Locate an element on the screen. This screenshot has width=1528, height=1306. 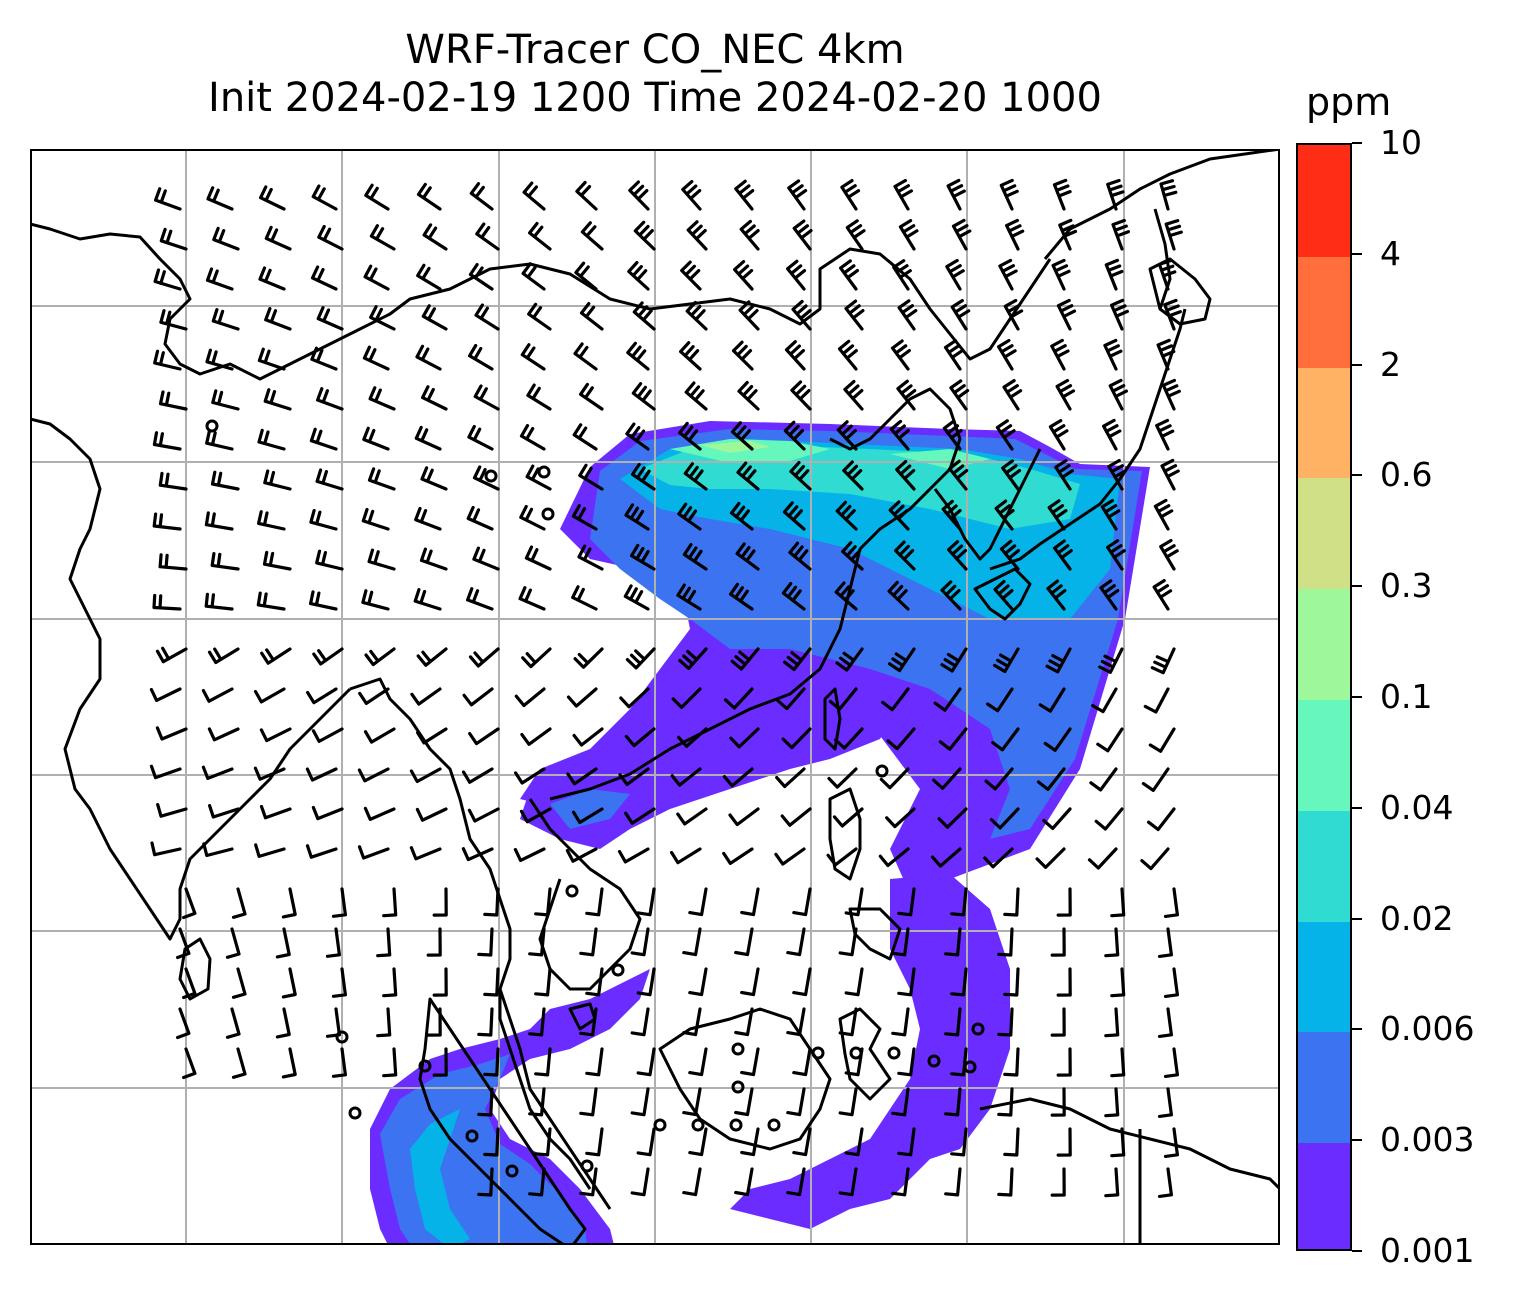
colorbar-tick-label: 0.003 is located at coordinates (1427, 1140).